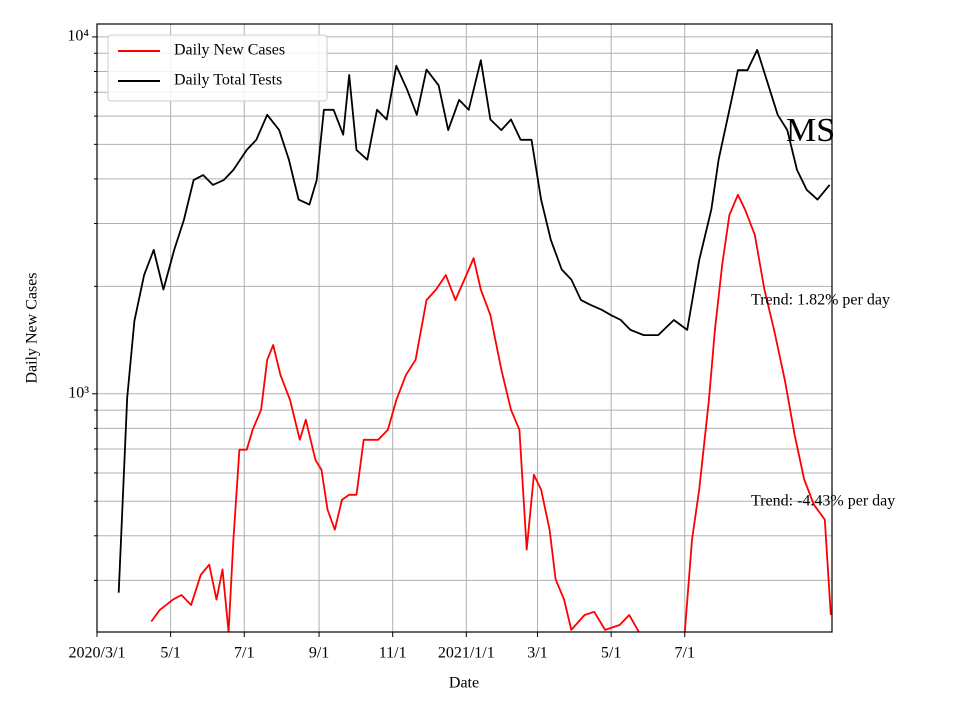 This screenshot has height=720, width=960. Describe the element at coordinates (32, 327) in the screenshot. I see `y-axis-label: Daily New Cases` at that location.